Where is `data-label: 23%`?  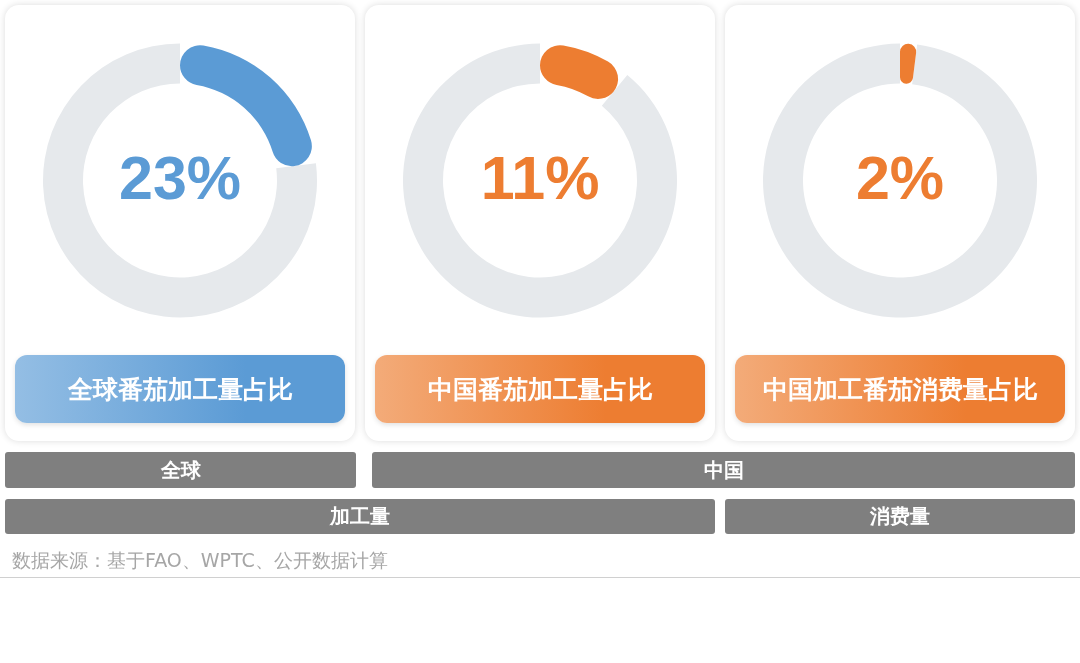 data-label: 23% is located at coordinates (180, 177).